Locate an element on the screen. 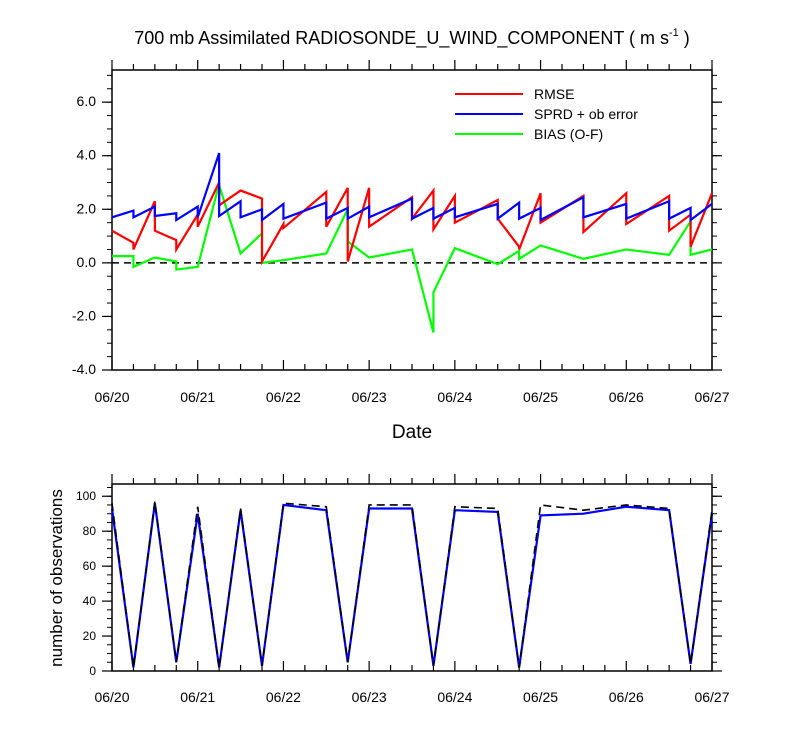 This screenshot has height=750, width=800. y-tick-label: 0 is located at coordinates (92, 671).